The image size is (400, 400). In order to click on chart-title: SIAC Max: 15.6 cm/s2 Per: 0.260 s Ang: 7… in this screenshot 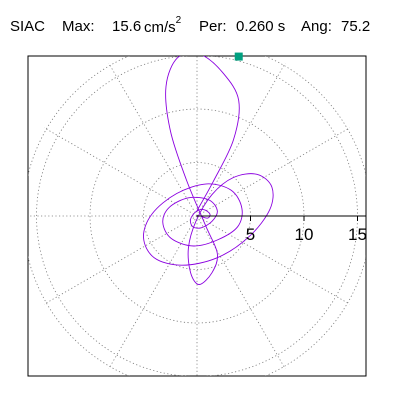, I will do `click(200, 27)`.